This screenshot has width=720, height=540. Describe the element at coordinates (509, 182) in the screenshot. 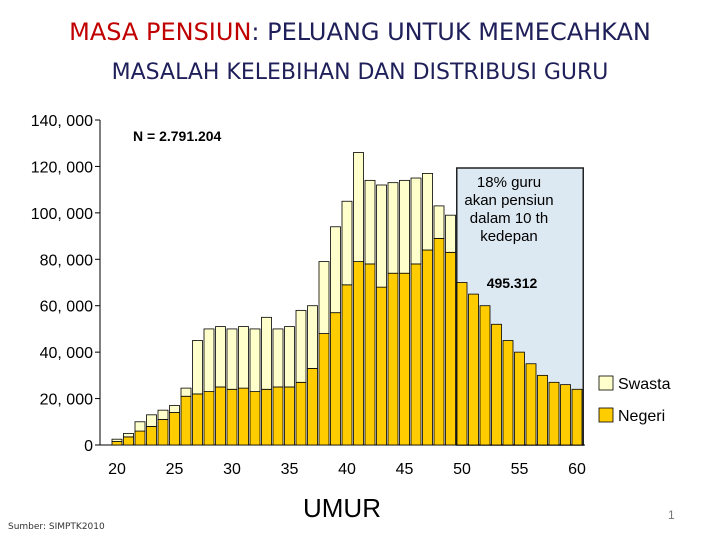

I see `box-annotation-line: 18% guru` at that location.